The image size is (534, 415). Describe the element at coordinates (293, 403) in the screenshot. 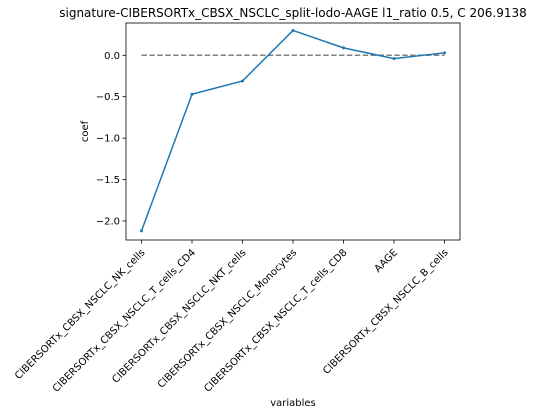

I see `x-axis-label: variables` at that location.